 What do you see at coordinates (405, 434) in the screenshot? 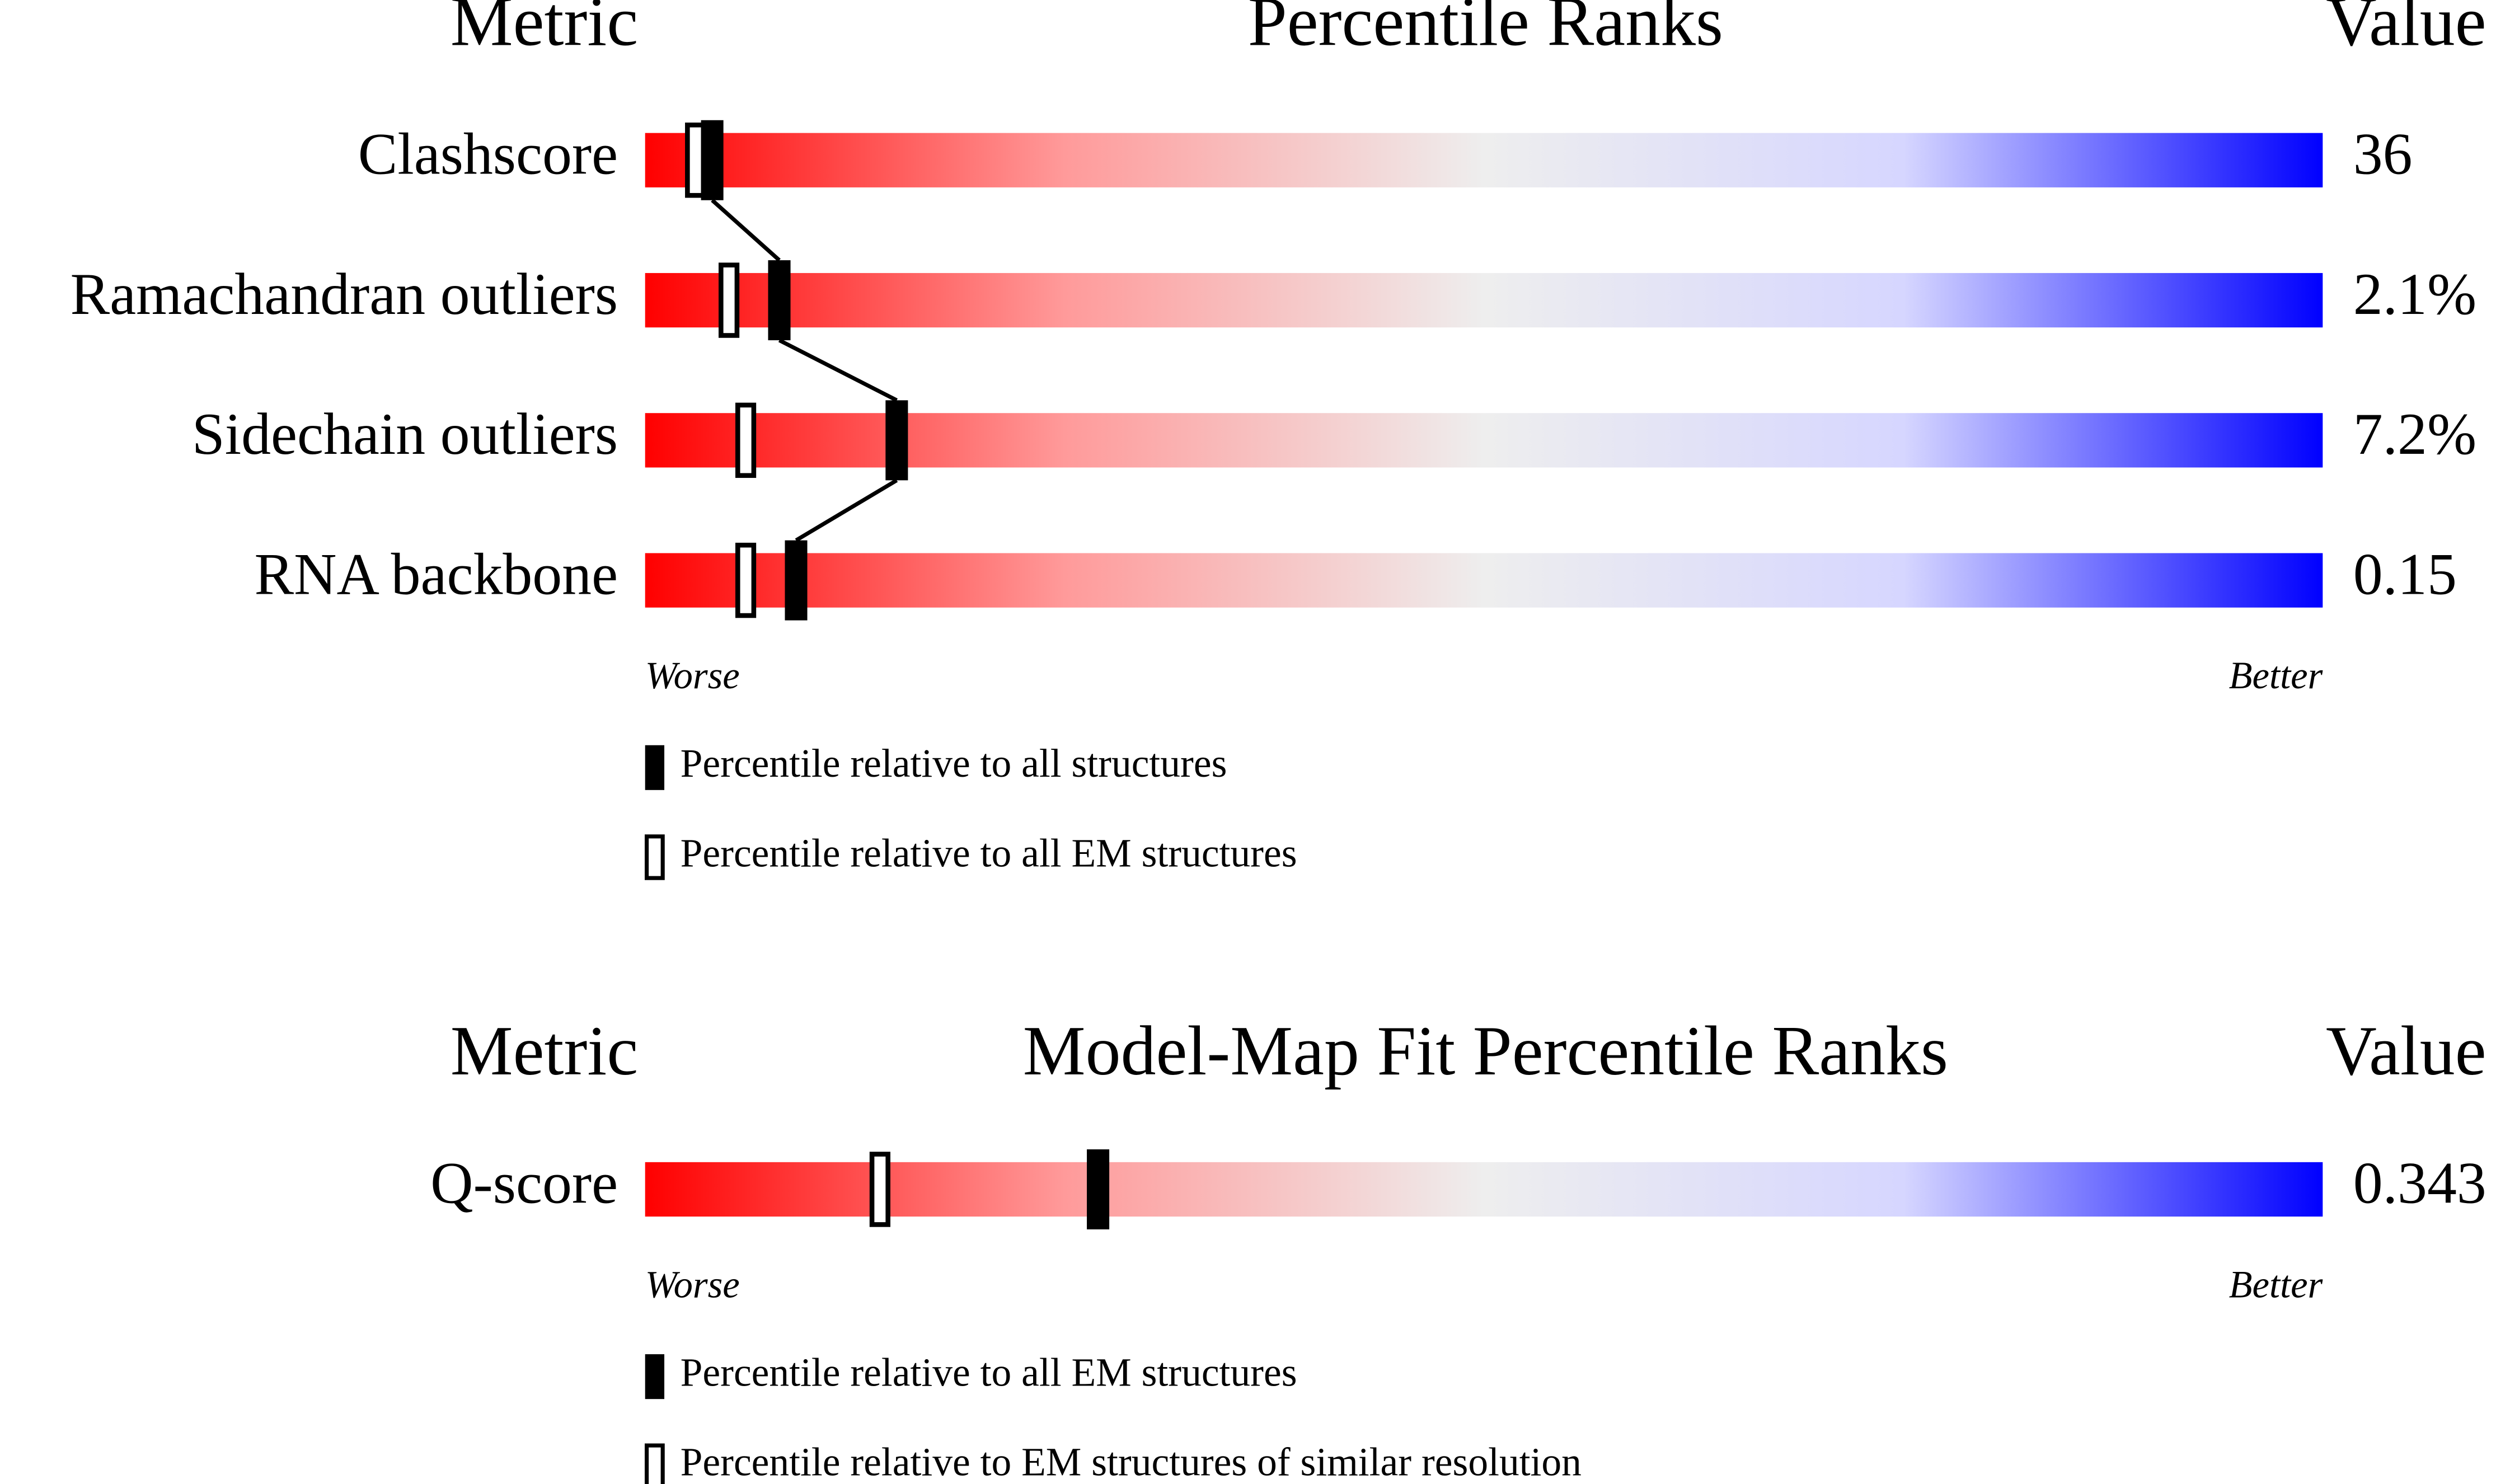
I see `metric-label: Sidechain outliers` at bounding box center [405, 434].